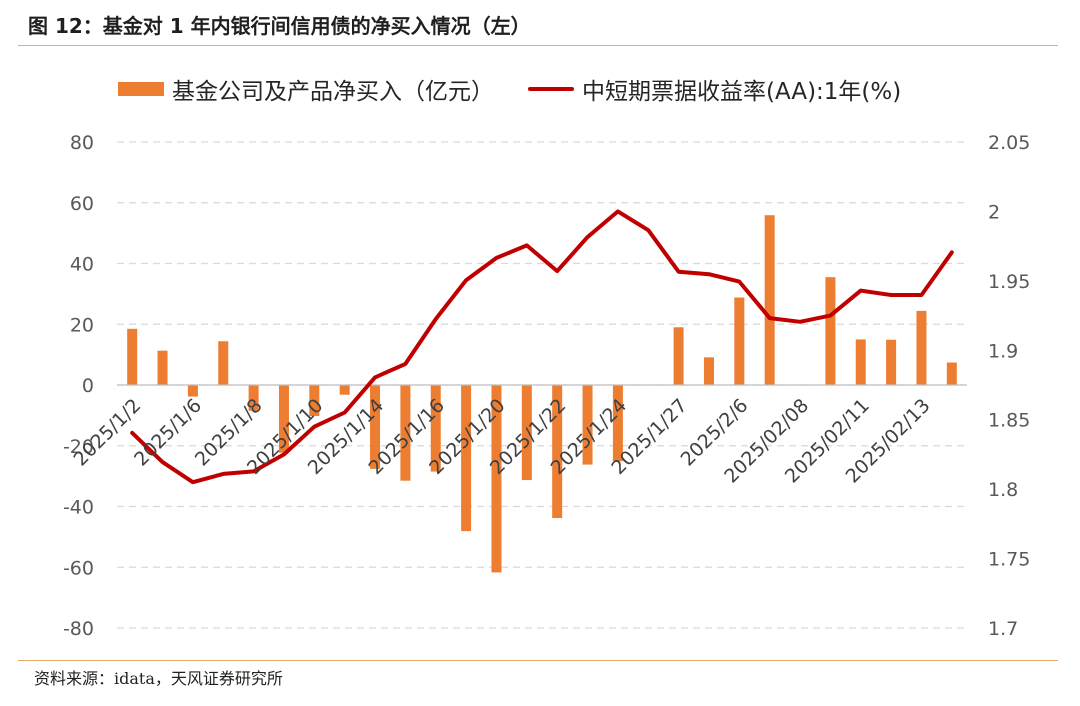 The image size is (1080, 706). Describe the element at coordinates (141, 89) in the screenshot. I see `legend-bar-swatch` at that location.